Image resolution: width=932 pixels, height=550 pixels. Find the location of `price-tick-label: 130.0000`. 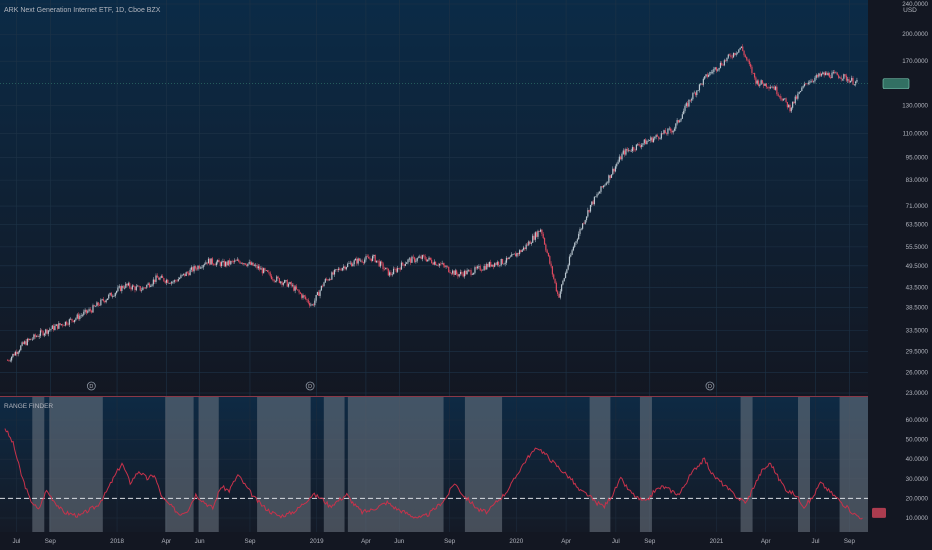

price-tick-label: 130.0000 is located at coordinates (915, 106).